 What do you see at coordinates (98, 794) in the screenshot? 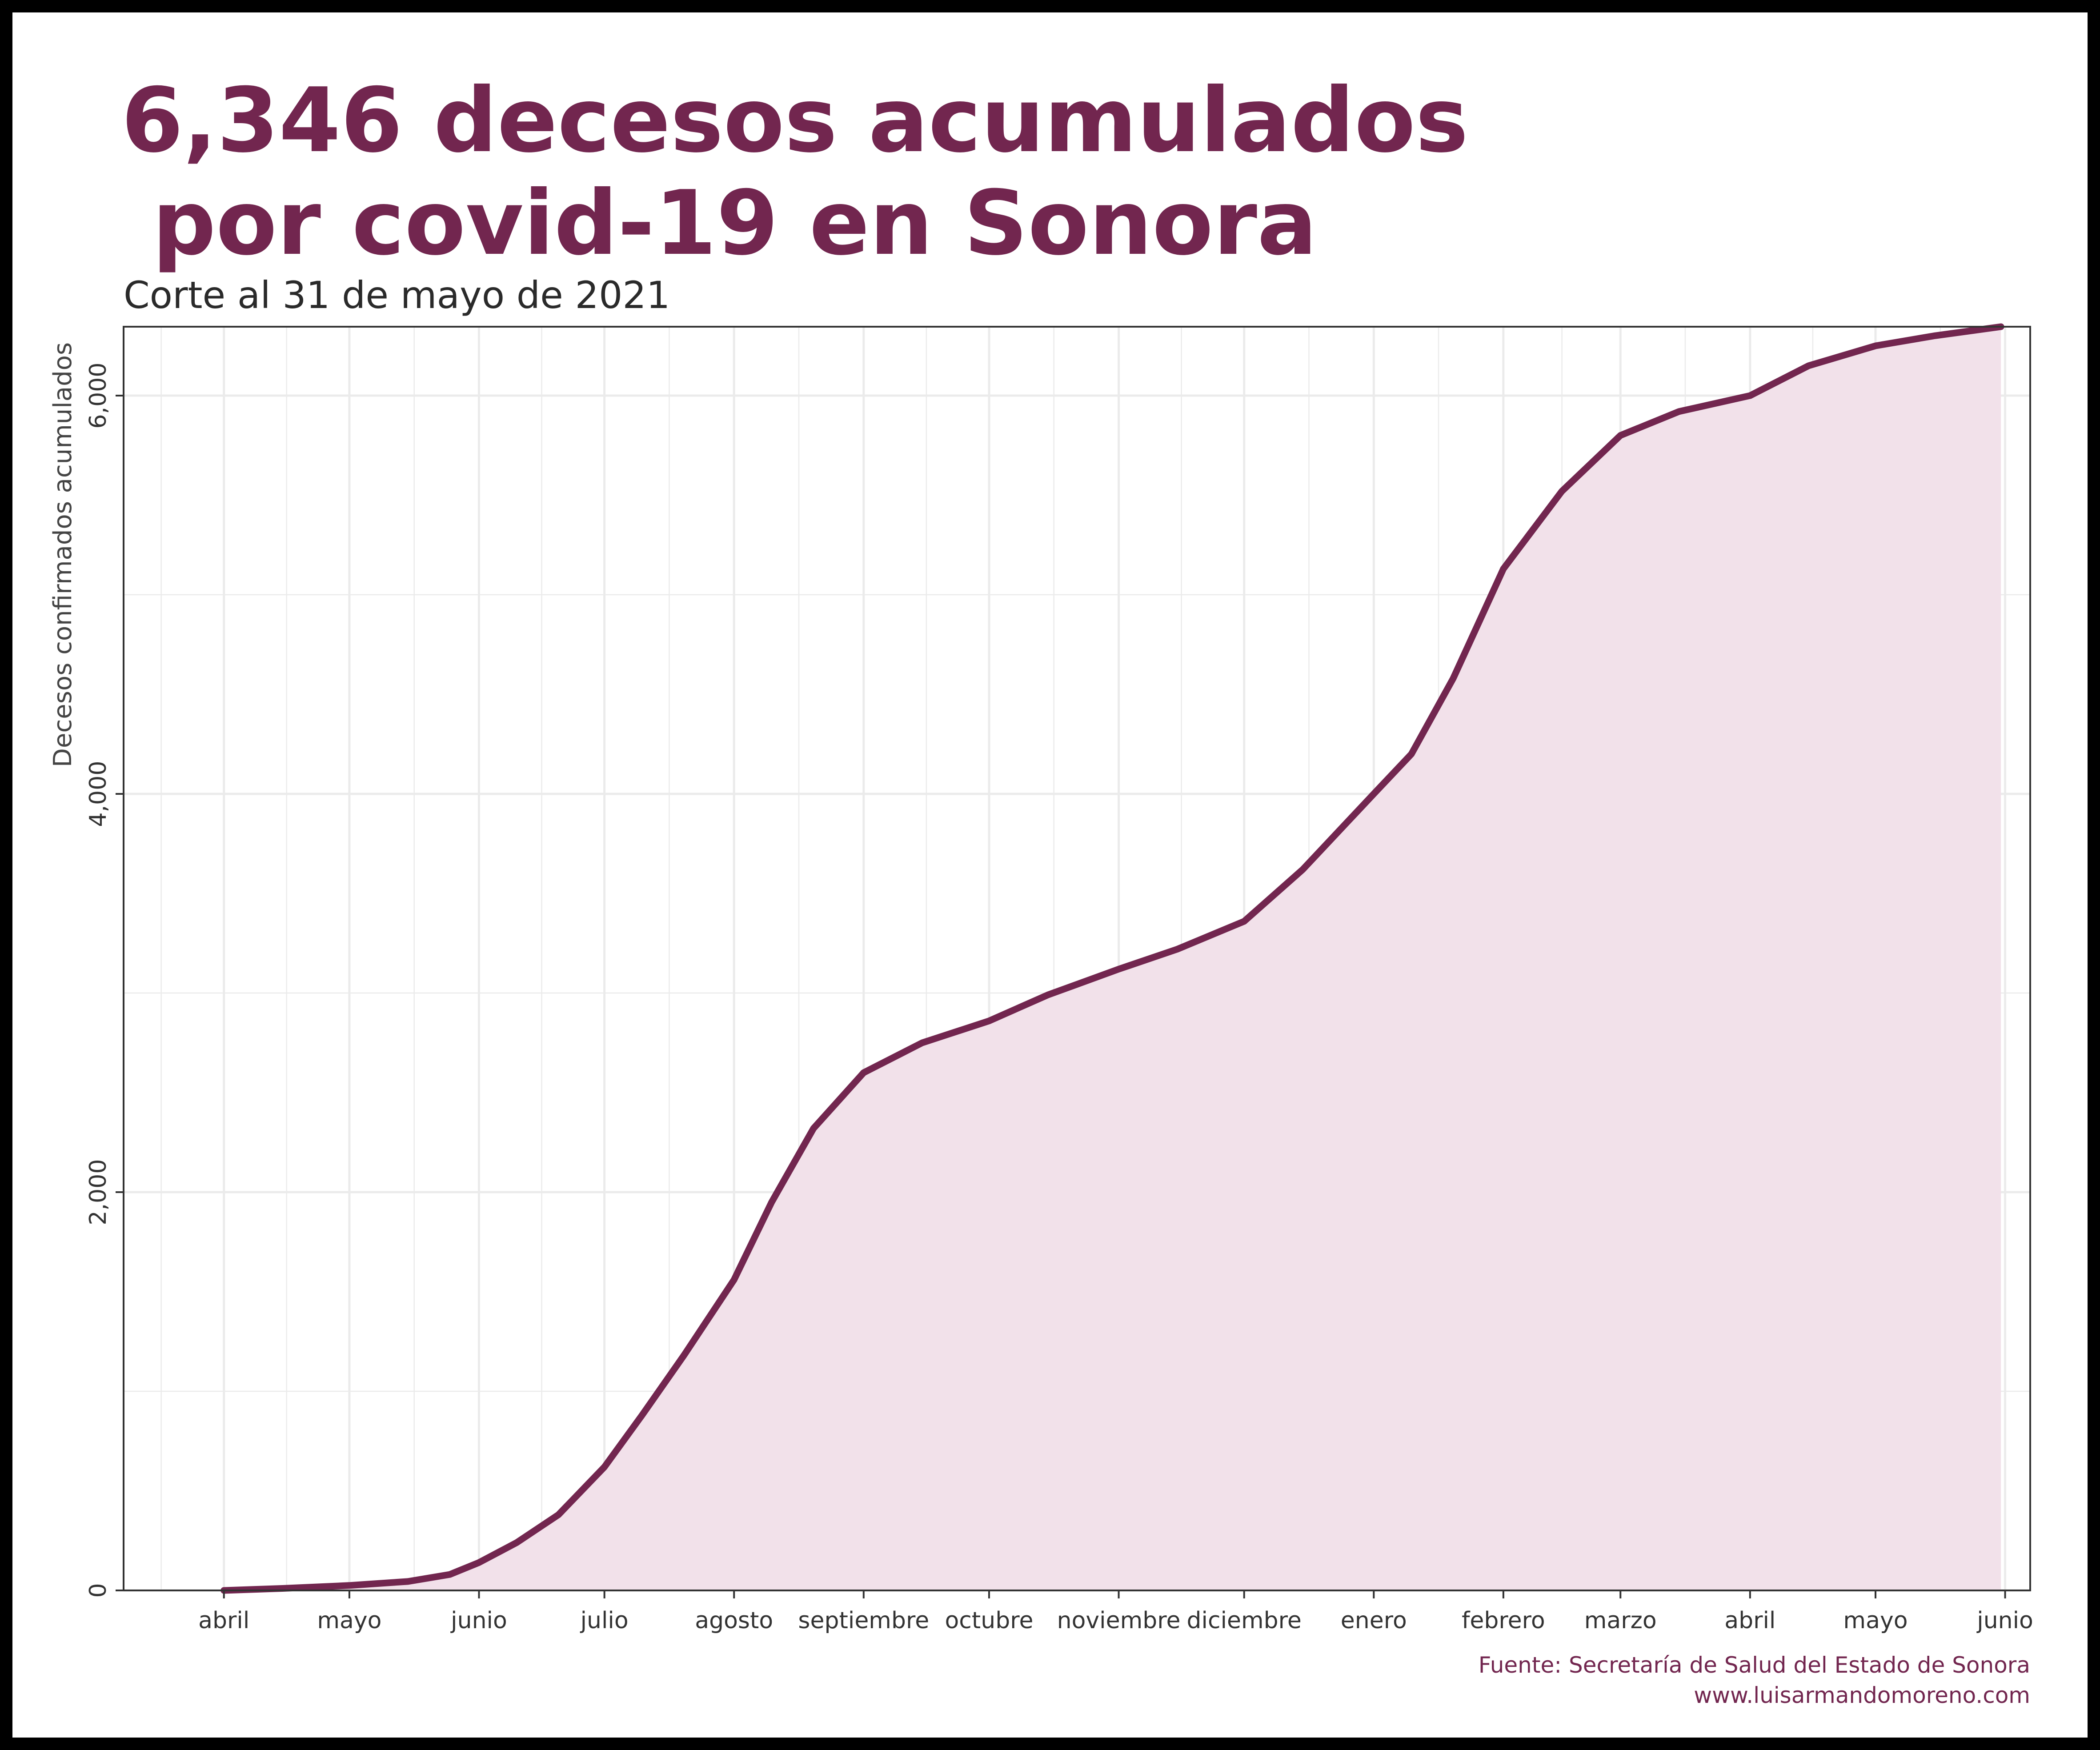
I see `y-tick-label: 4,000` at bounding box center [98, 794].